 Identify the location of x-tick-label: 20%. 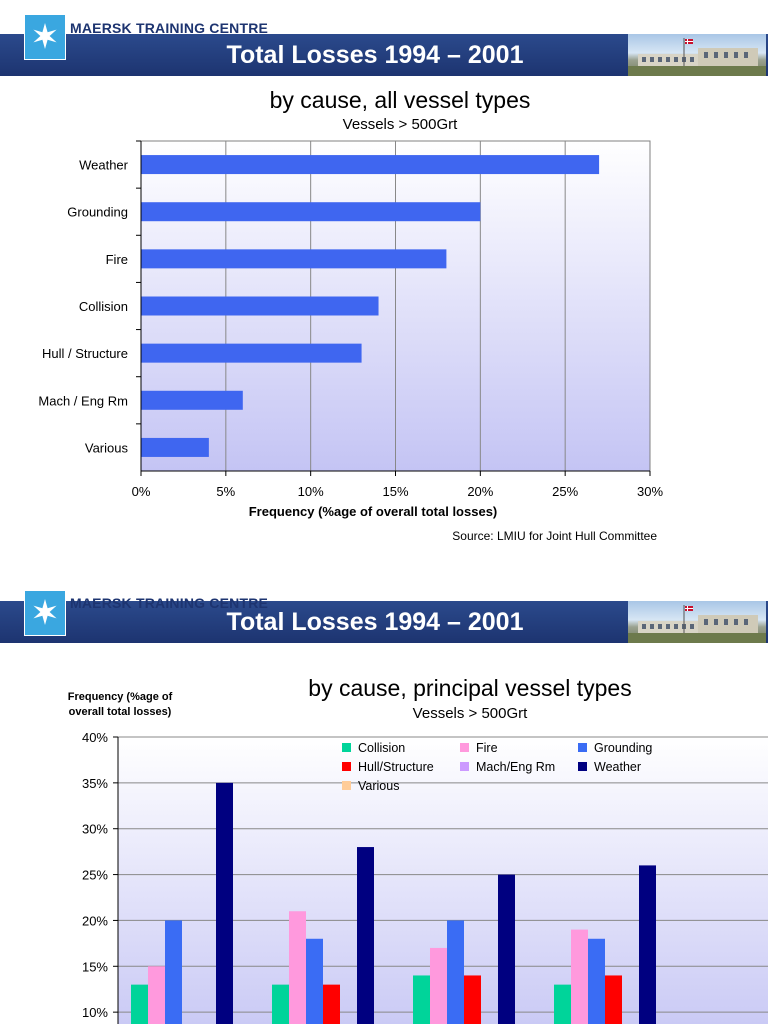
(480, 491).